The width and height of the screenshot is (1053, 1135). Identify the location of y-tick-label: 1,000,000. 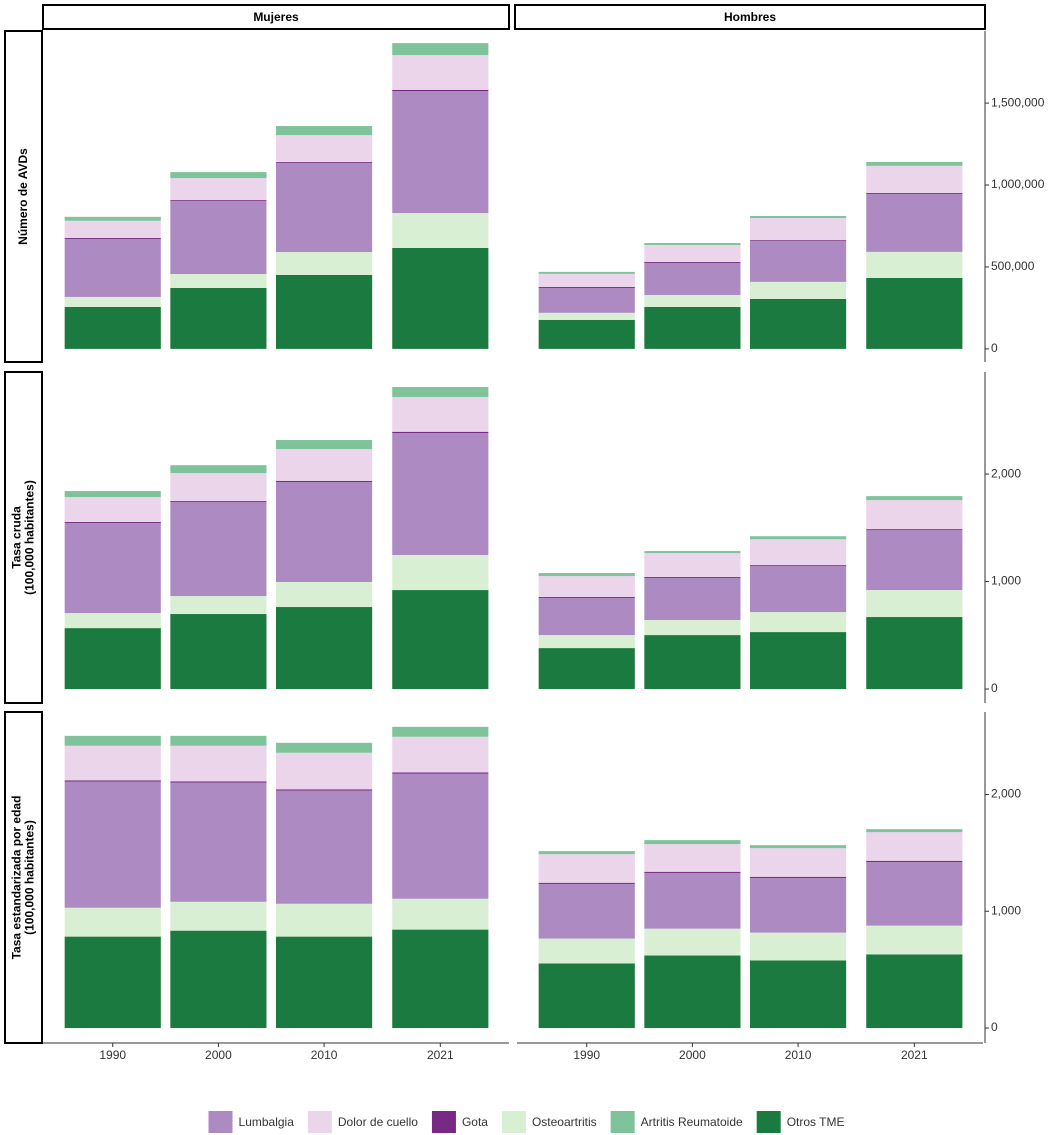
(1018, 184).